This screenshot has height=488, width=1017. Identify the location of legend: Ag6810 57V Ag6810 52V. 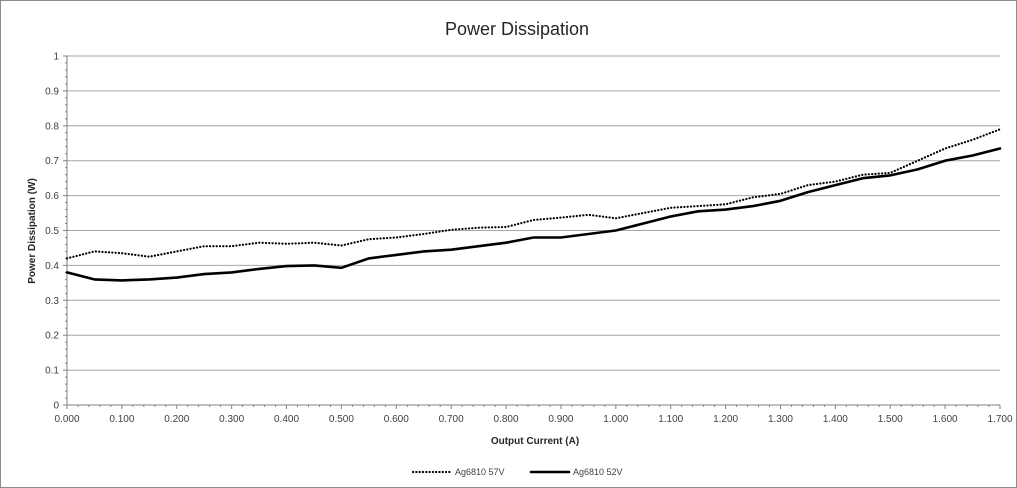
(517, 472).